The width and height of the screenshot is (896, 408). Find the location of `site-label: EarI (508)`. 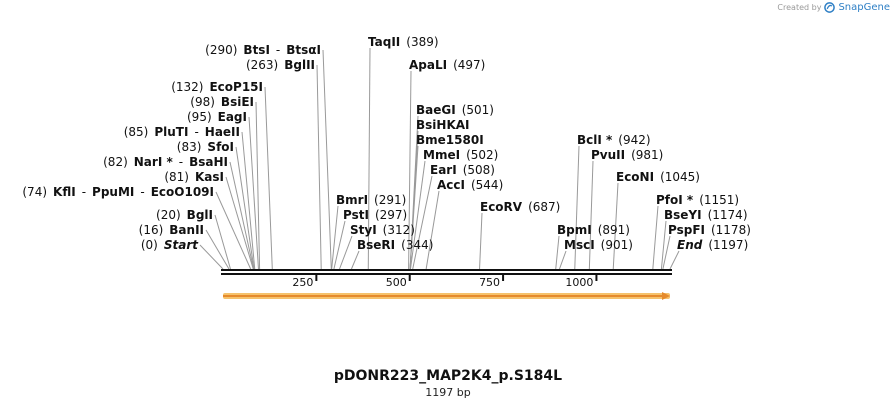

site-label: EarI (508) is located at coordinates (462, 170).